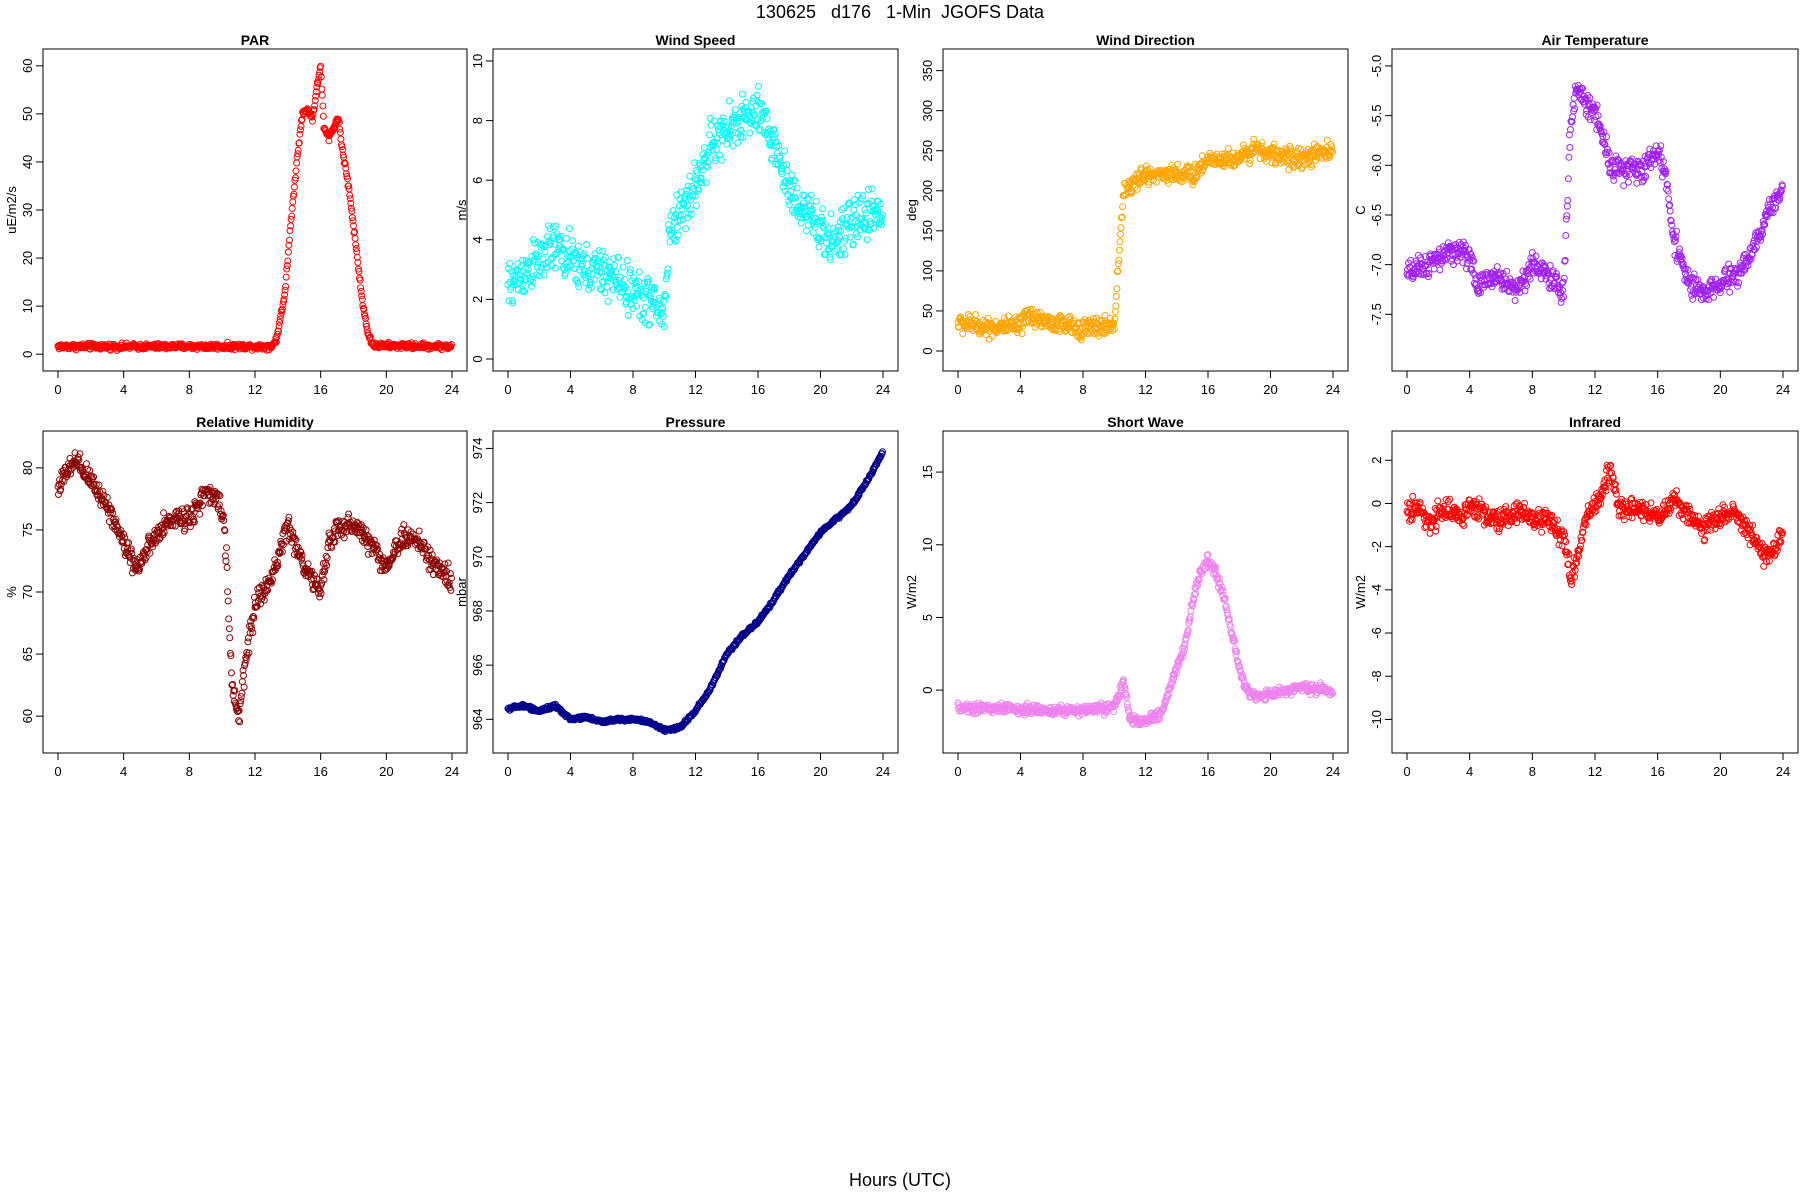  What do you see at coordinates (900, 12) in the screenshot?
I see `page-title: 130625 d176 1-Min JGOFS Data` at bounding box center [900, 12].